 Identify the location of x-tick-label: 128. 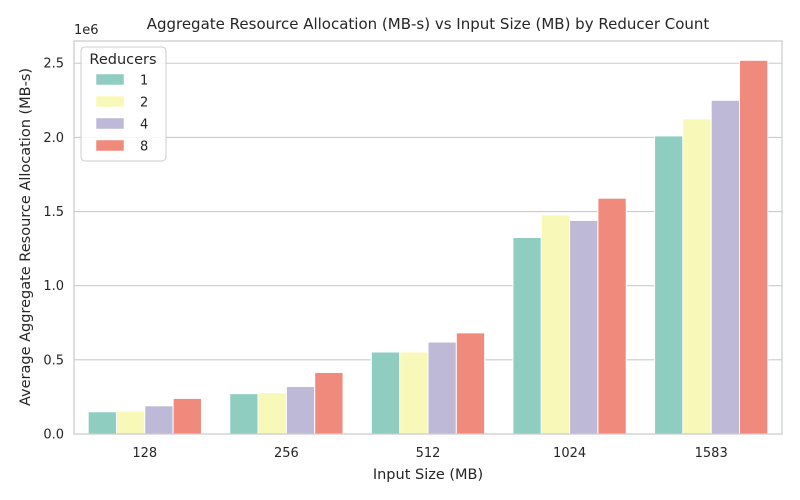
(144, 453).